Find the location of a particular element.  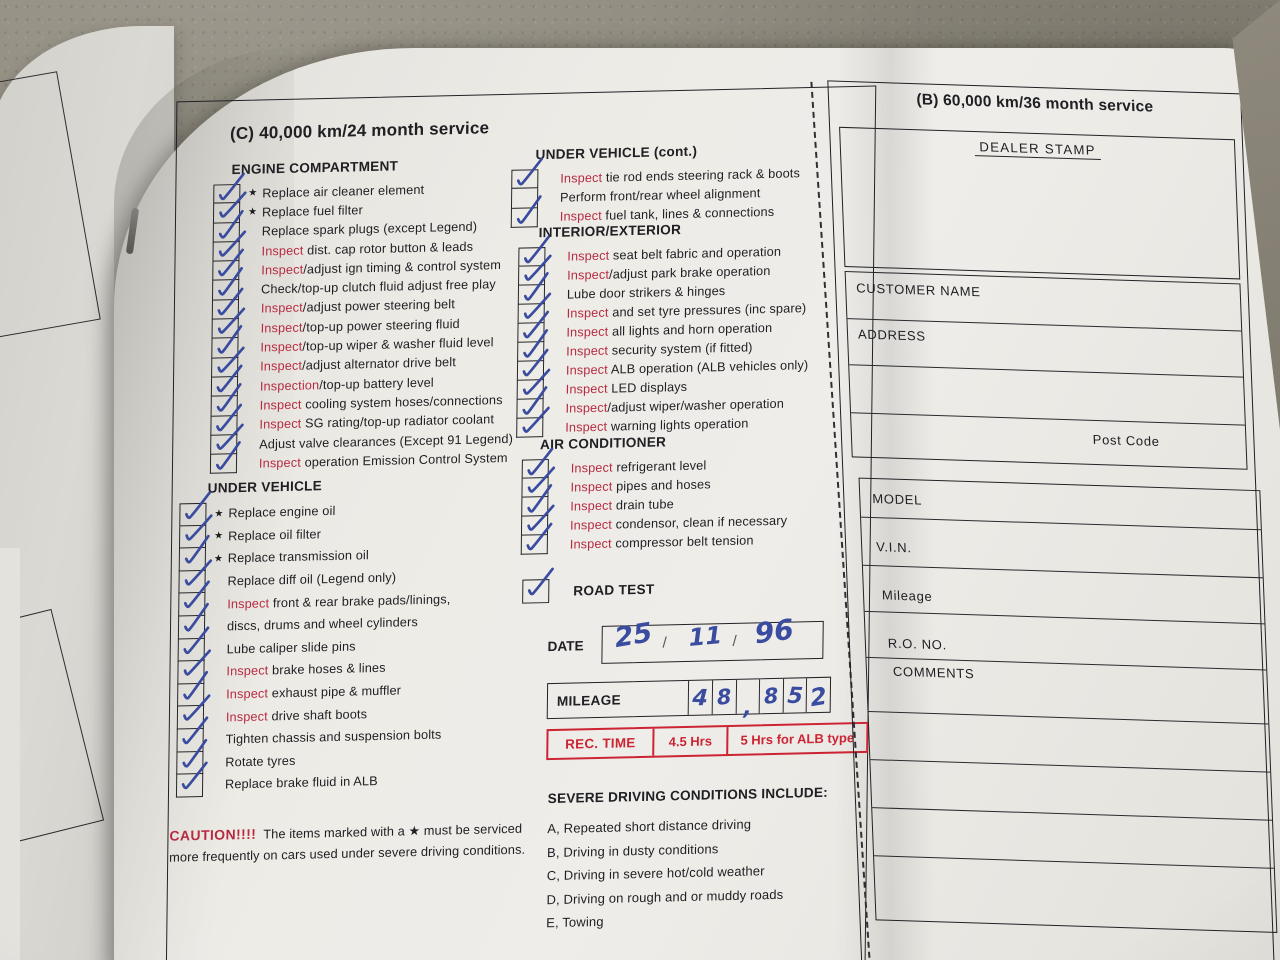

mileage-field: MILEAGE 4 8 , 8 5 2 is located at coordinates (689, 698).